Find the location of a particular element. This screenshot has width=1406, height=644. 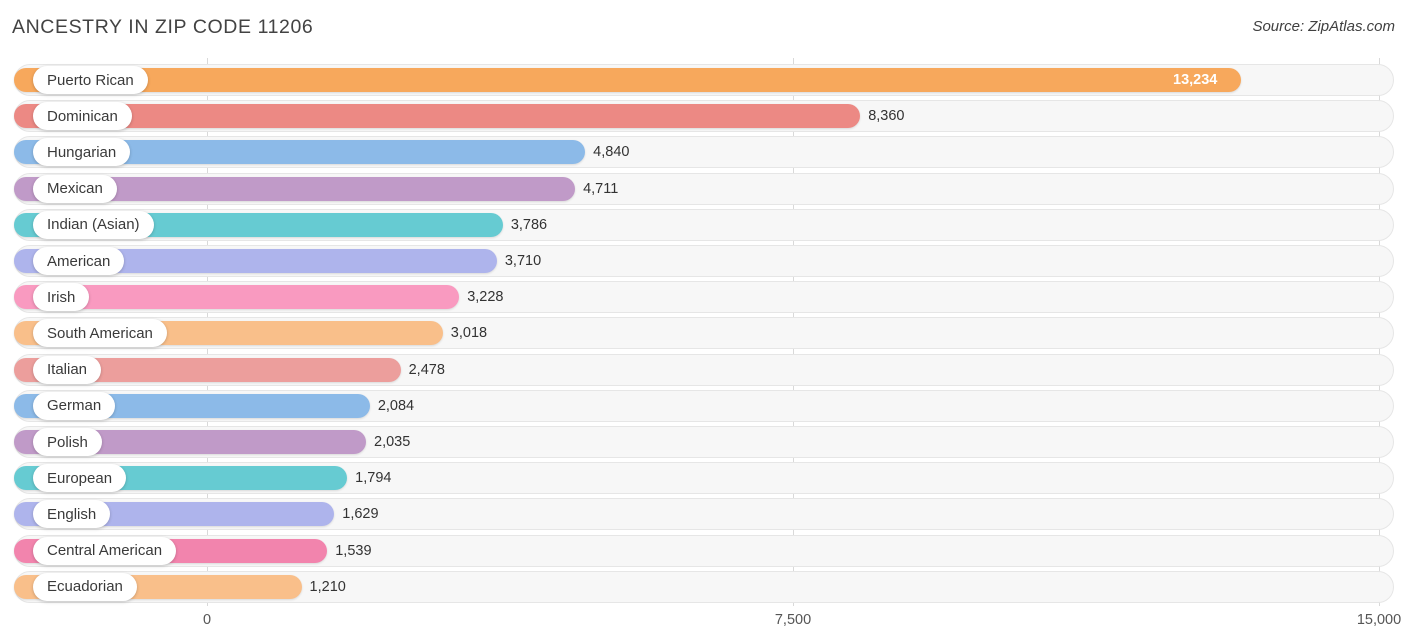

bar-dominican is located at coordinates (437, 116).